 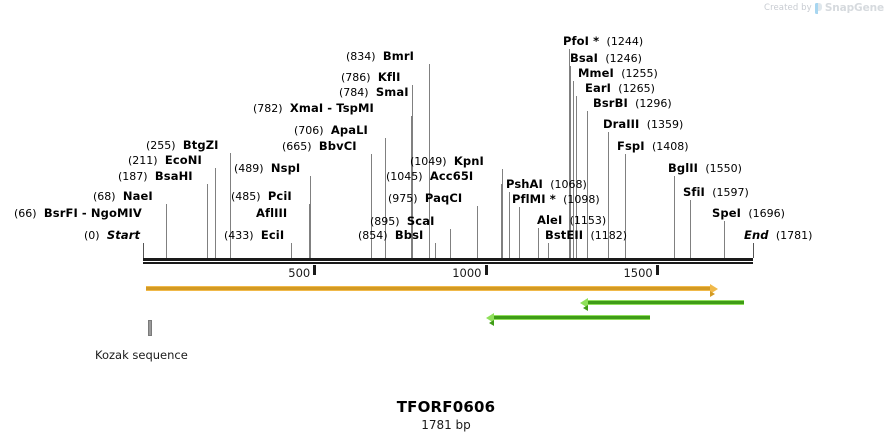 I want to click on enzyme-label-bsrfi: (66) BsrFI - NgoMIV, so click(x=78, y=213).